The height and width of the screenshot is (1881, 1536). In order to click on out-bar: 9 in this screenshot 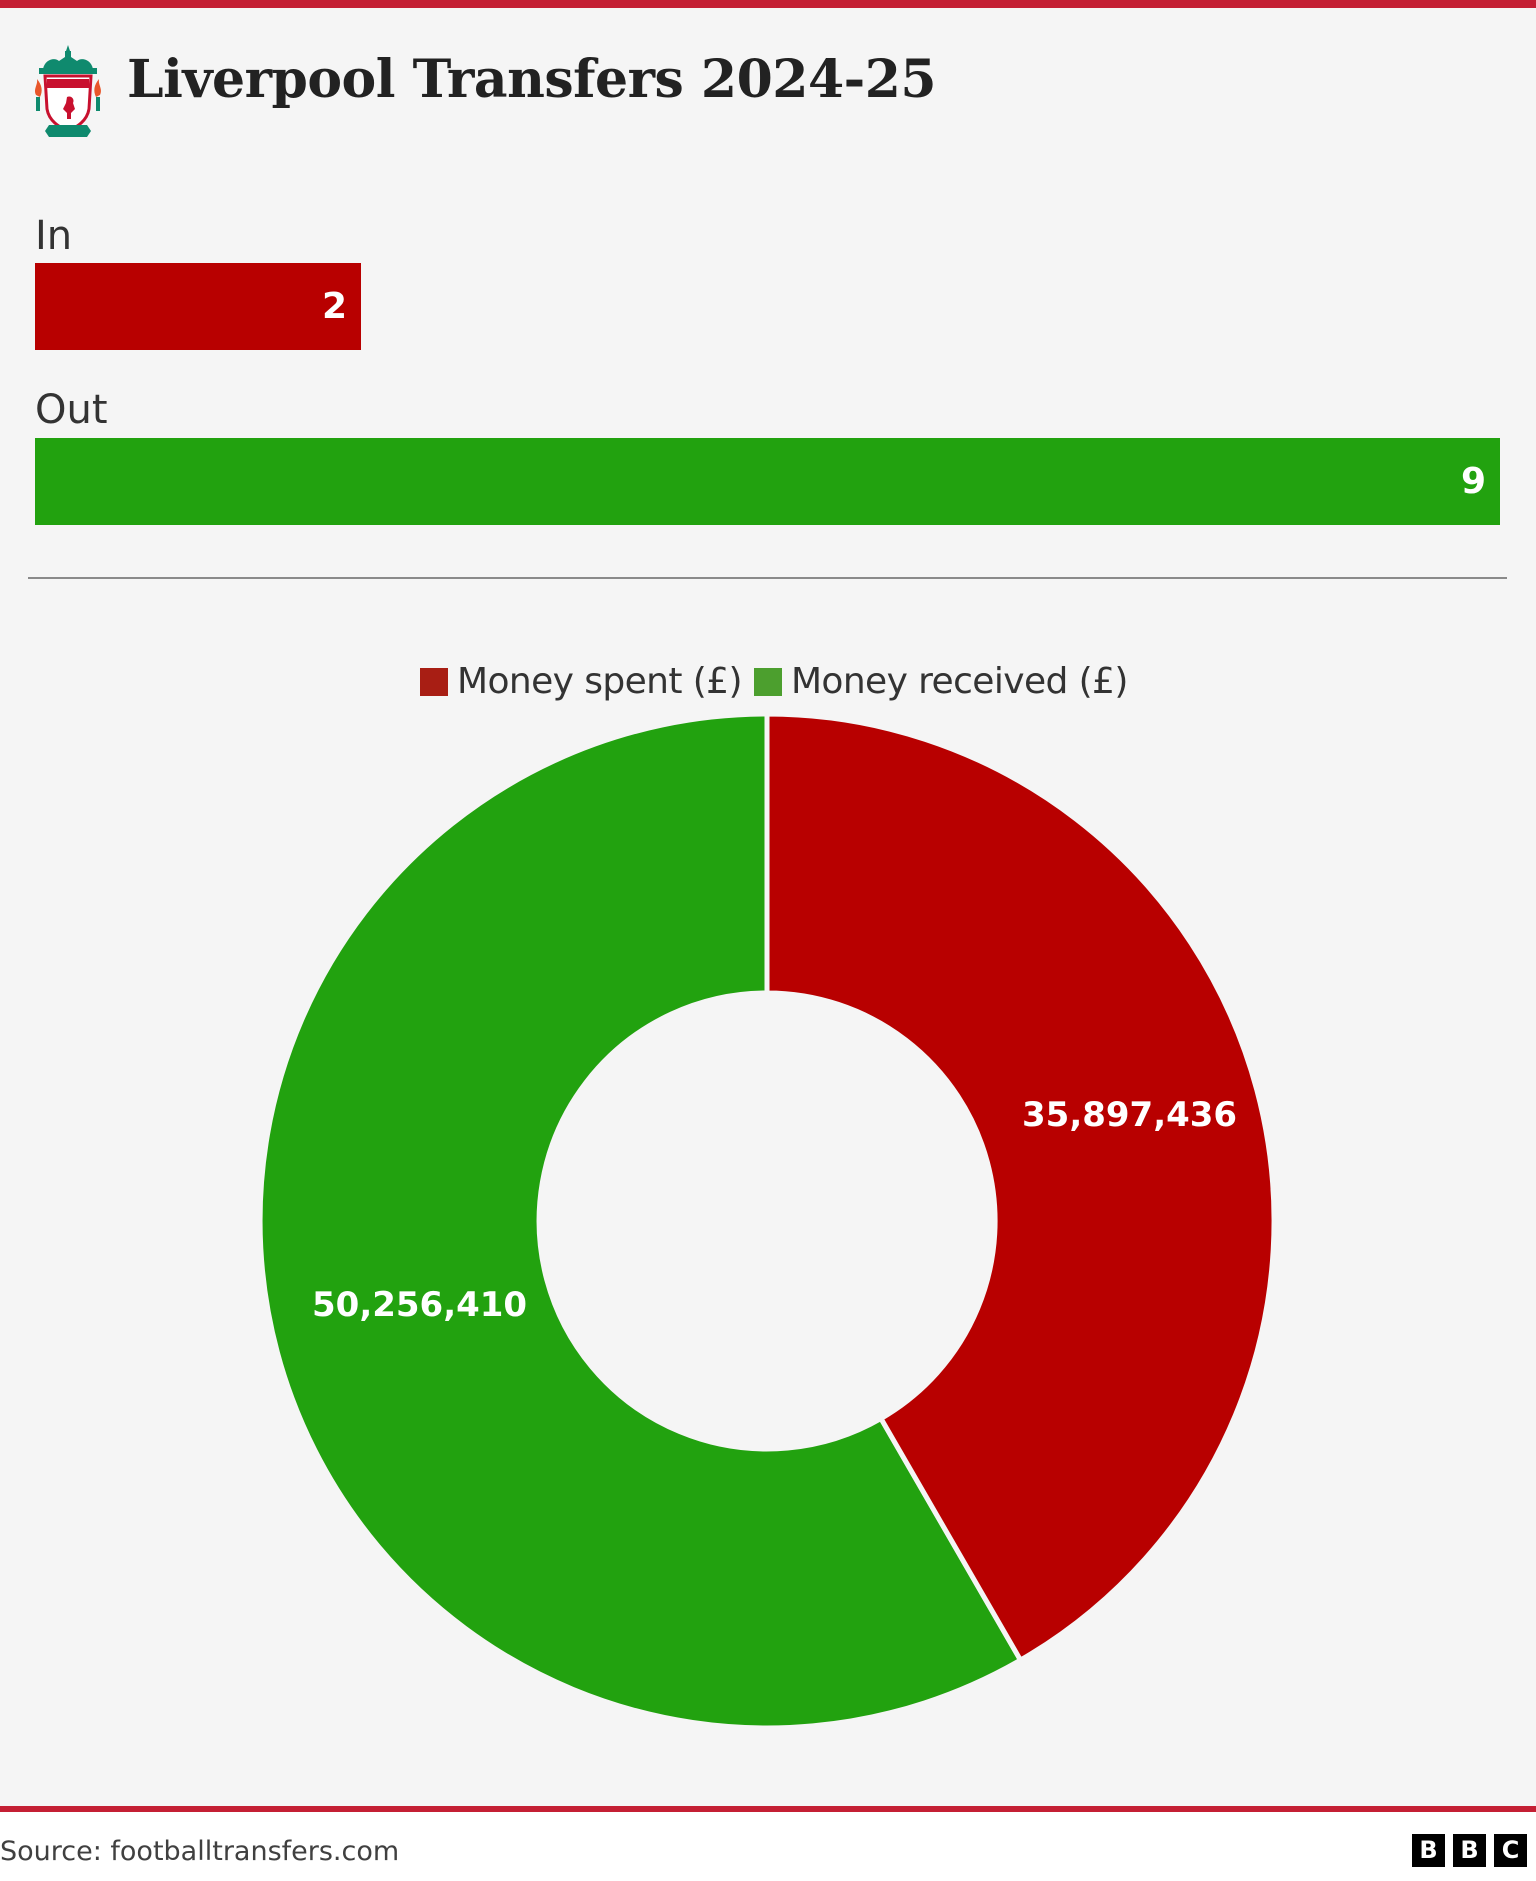, I will do `click(767, 481)`.